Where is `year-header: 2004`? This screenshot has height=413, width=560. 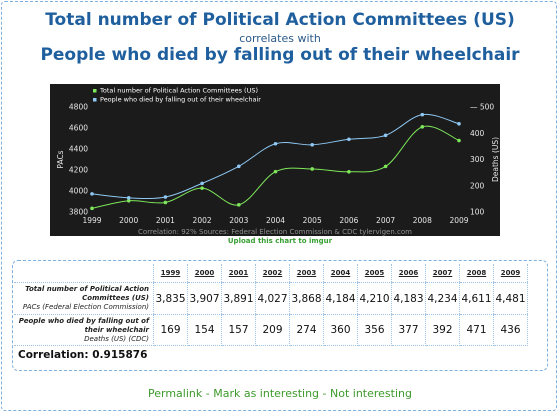
year-header: 2004 is located at coordinates (341, 273).